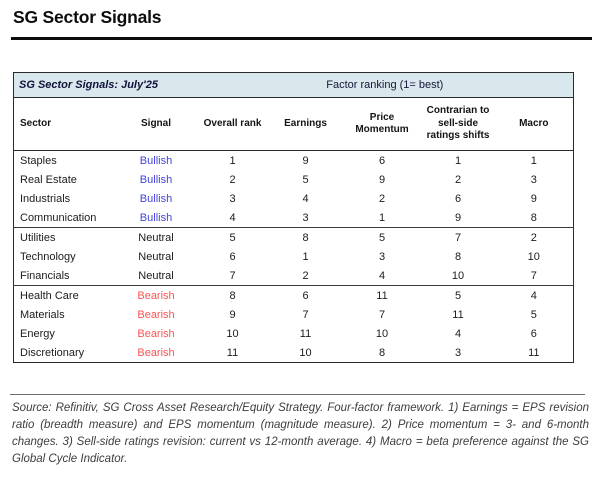 Image resolution: width=600 pixels, height=487 pixels. I want to click on sector-name: Financials, so click(64, 276).